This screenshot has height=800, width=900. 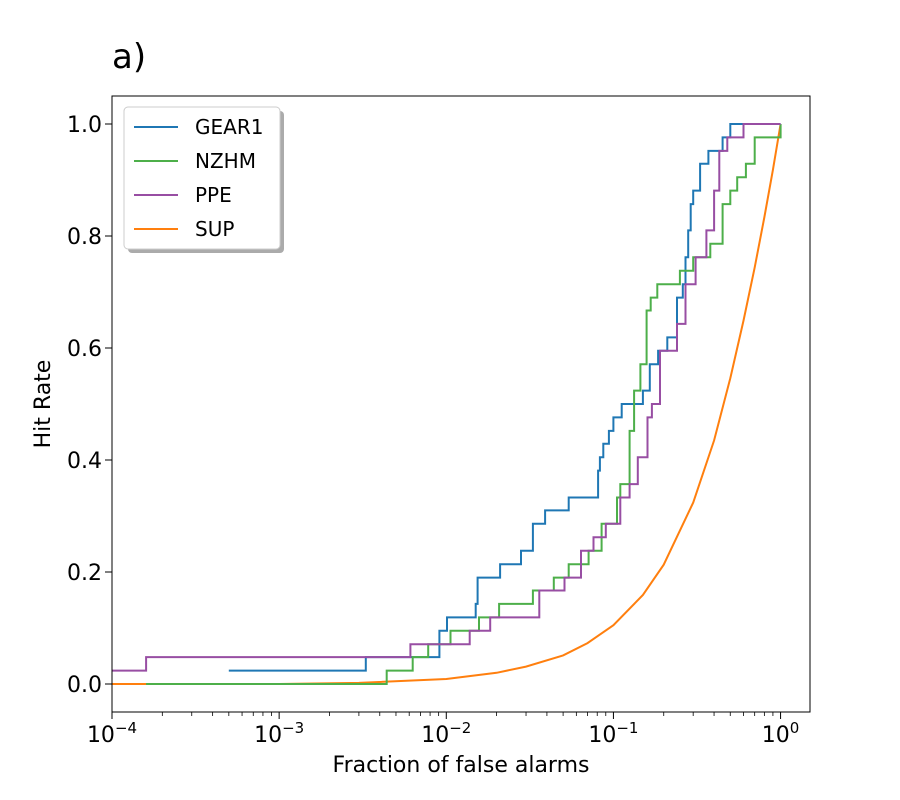 What do you see at coordinates (43, 404) in the screenshot?
I see `y-axis-label: Hit Rate` at bounding box center [43, 404].